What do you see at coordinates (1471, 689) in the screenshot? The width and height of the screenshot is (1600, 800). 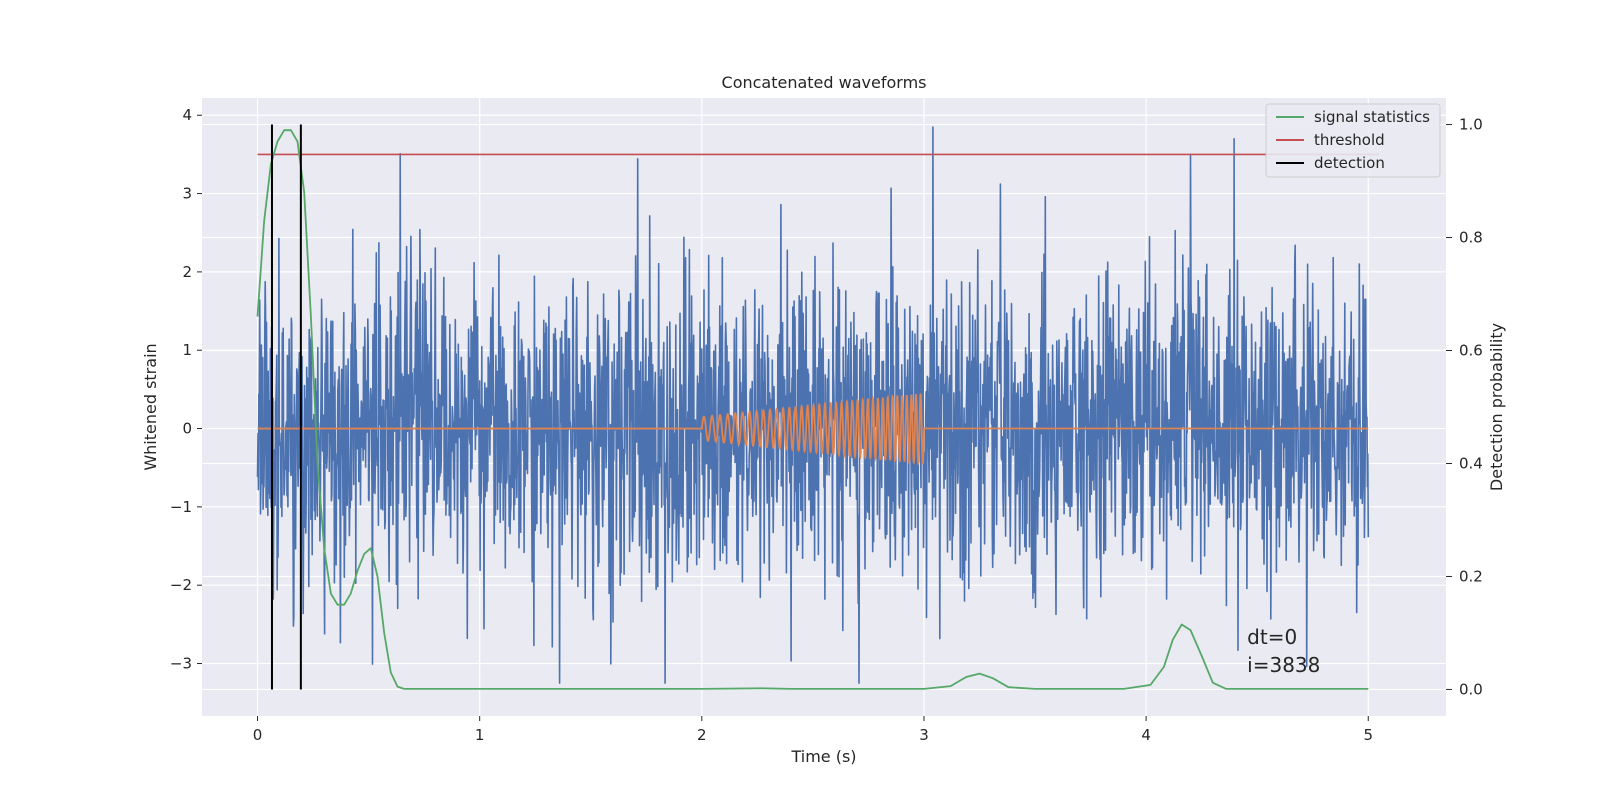 I see `y2-tick-label: 0.0` at bounding box center [1471, 689].